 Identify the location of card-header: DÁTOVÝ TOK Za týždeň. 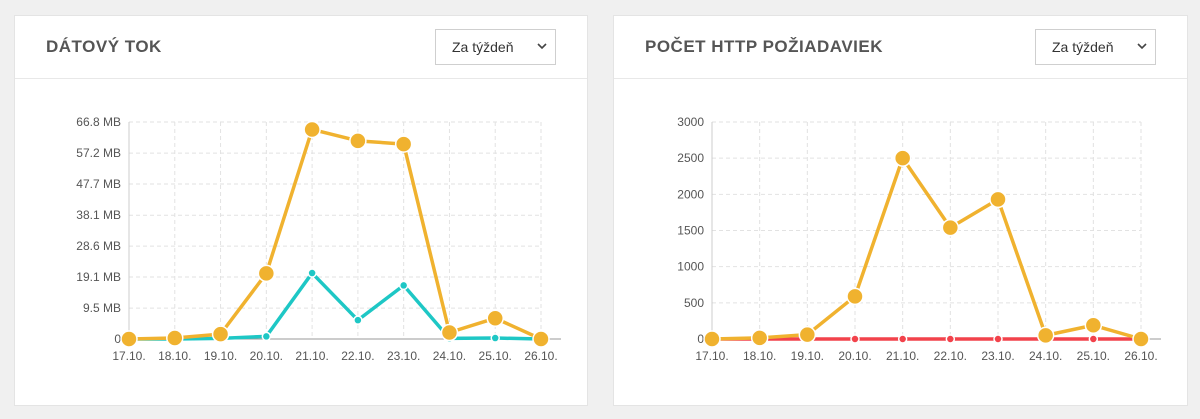
(301, 47).